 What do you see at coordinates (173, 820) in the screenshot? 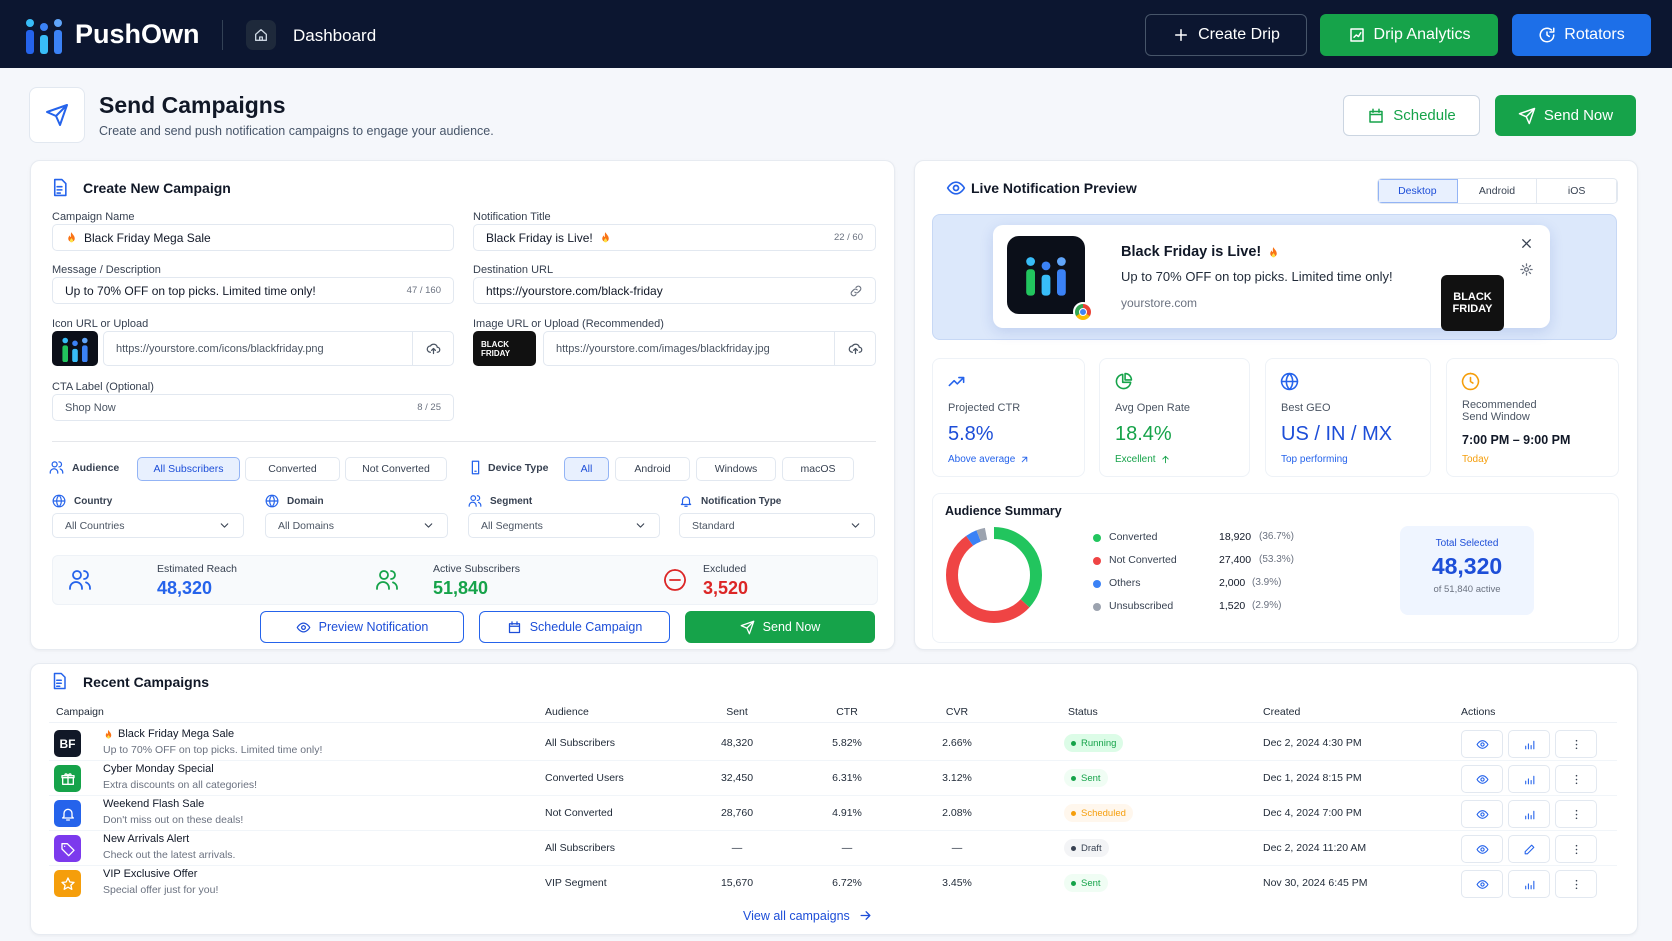
I see `campaign-description: Don't miss out on these deals!` at bounding box center [173, 820].